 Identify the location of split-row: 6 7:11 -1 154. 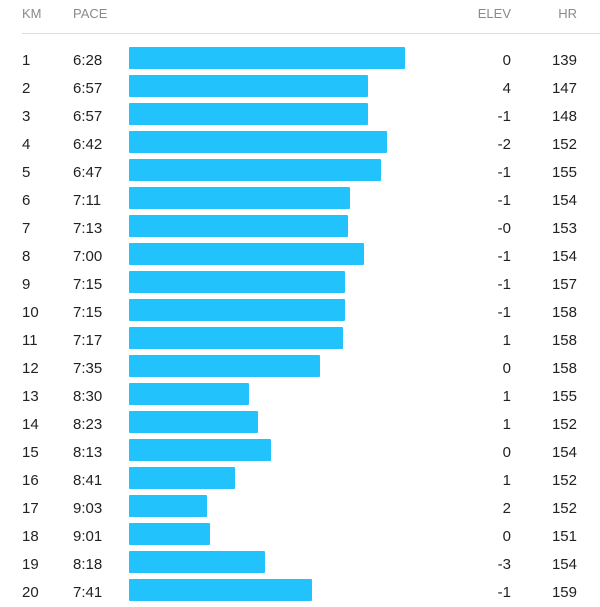
(300, 201).